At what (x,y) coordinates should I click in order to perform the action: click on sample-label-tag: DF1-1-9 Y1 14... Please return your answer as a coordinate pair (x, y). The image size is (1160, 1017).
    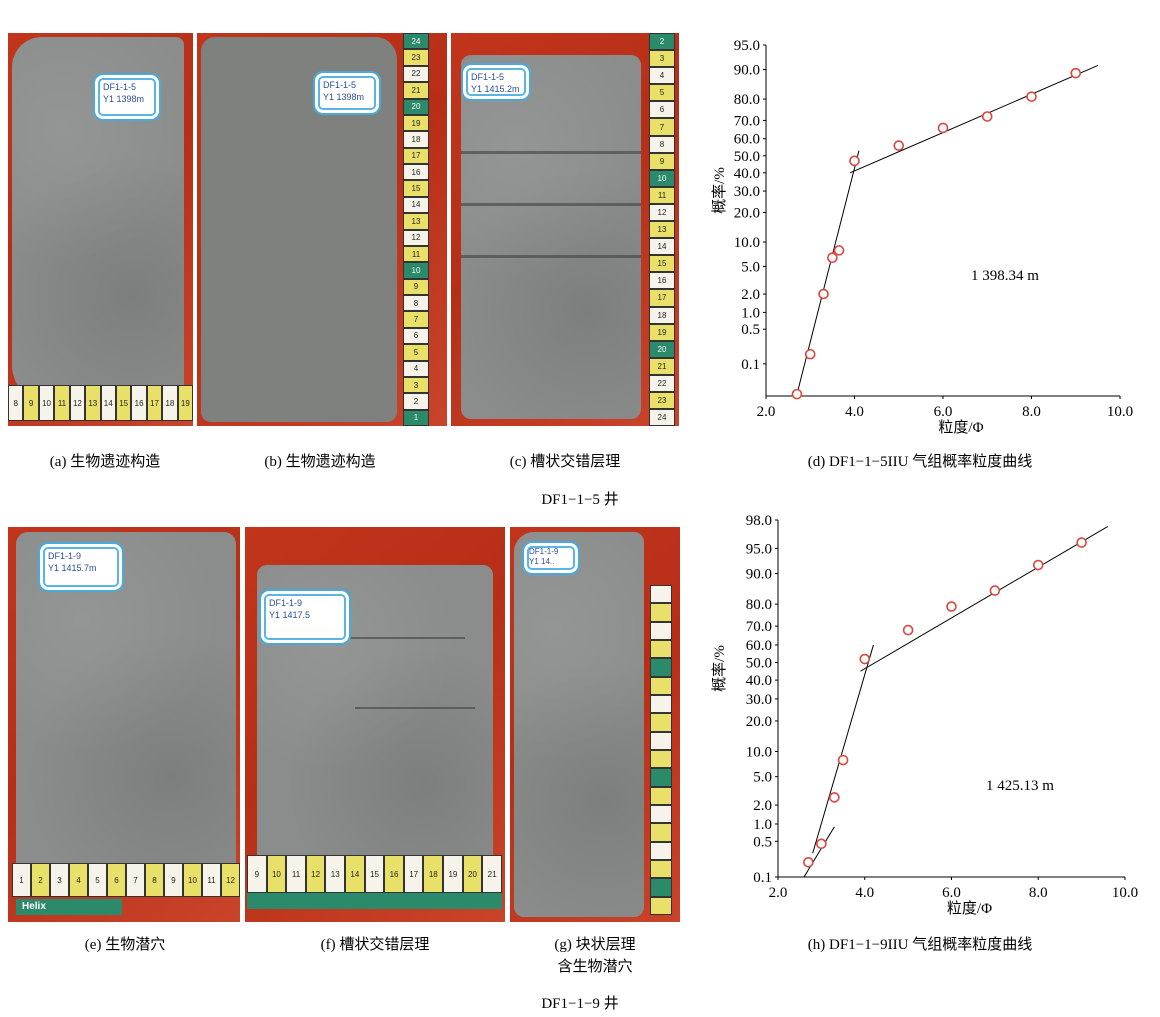
    Looking at the image, I should click on (551, 558).